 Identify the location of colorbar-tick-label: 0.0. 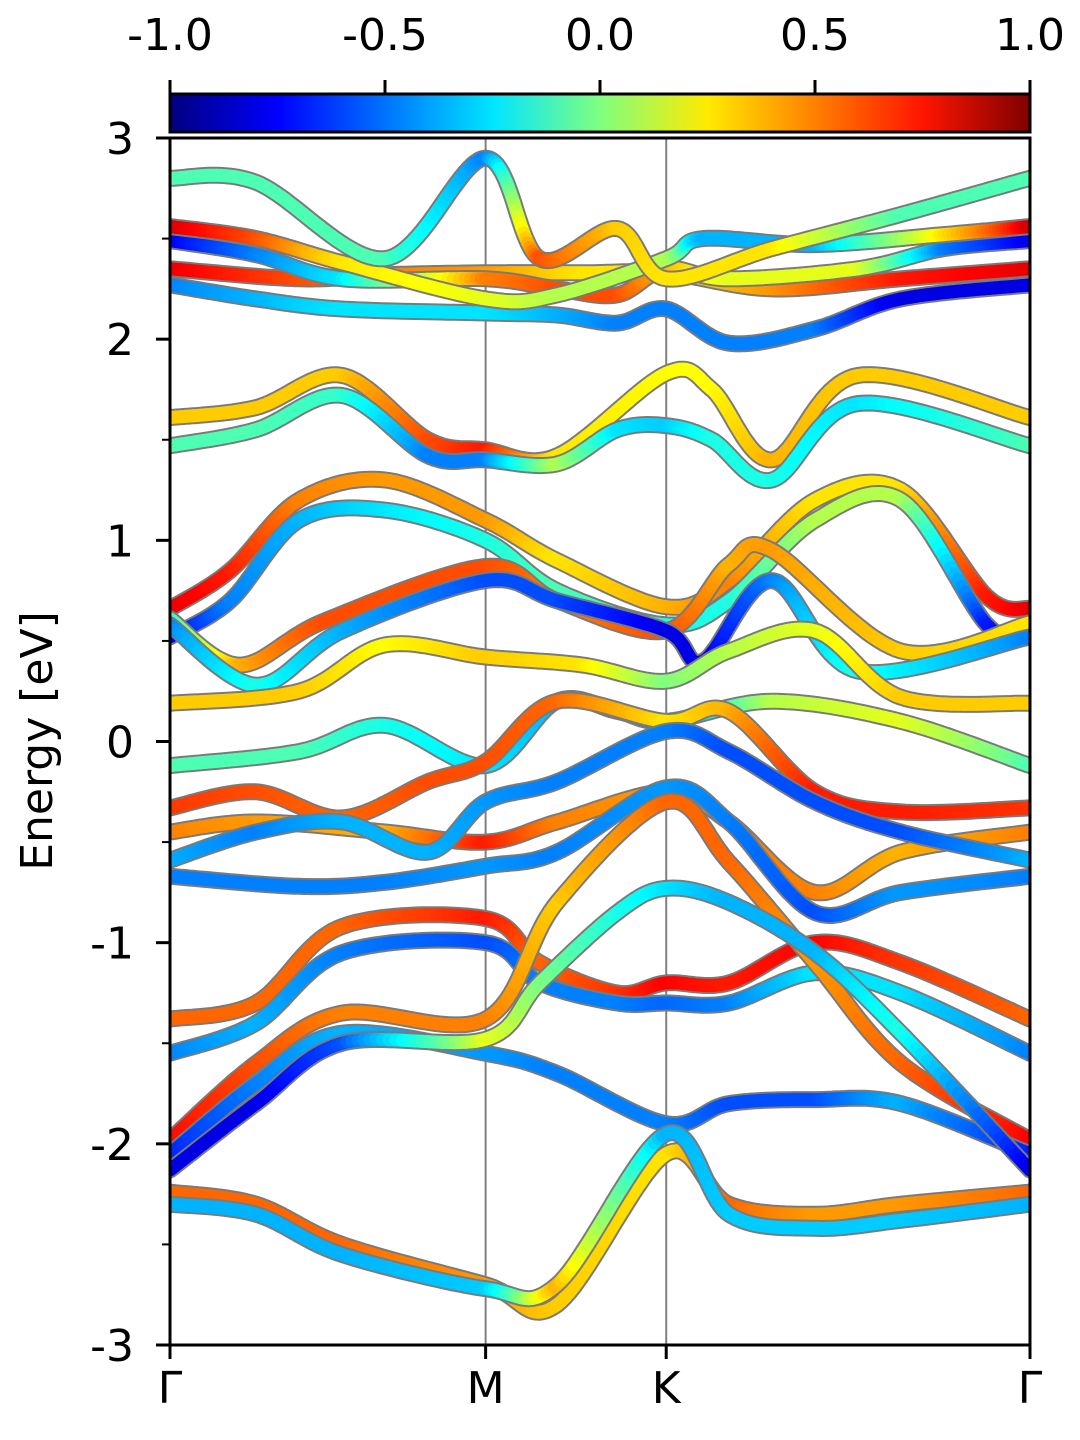
(600, 35).